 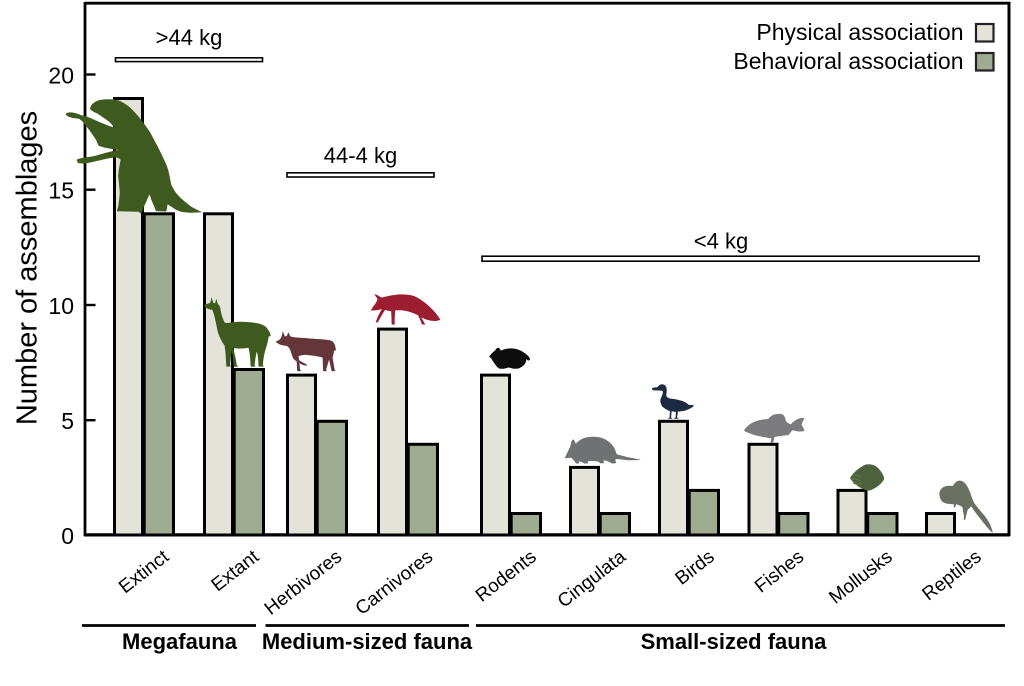 What do you see at coordinates (180, 641) in the screenshot?
I see `svg-text: Megafauna` at bounding box center [180, 641].